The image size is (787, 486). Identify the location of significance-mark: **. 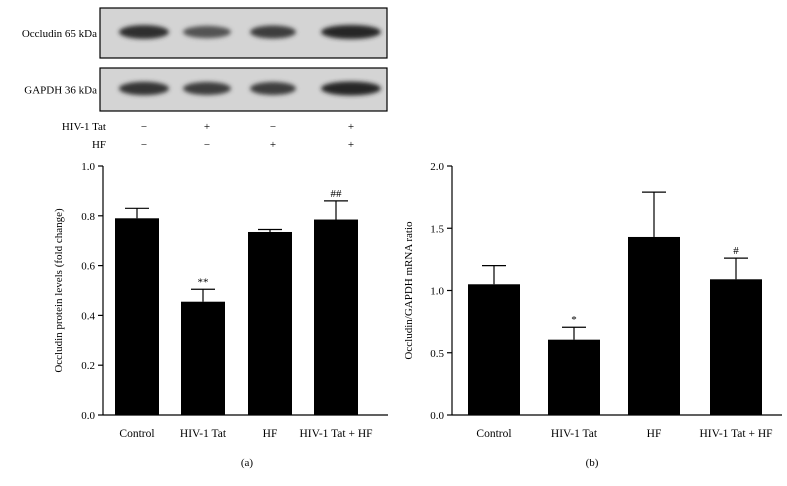
(203, 282).